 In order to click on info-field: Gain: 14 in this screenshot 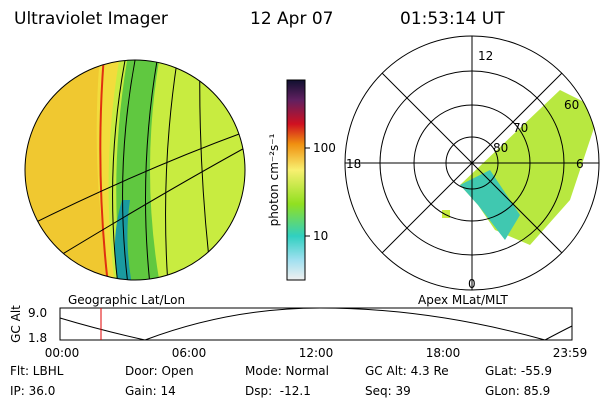, I will do `click(150, 391)`.